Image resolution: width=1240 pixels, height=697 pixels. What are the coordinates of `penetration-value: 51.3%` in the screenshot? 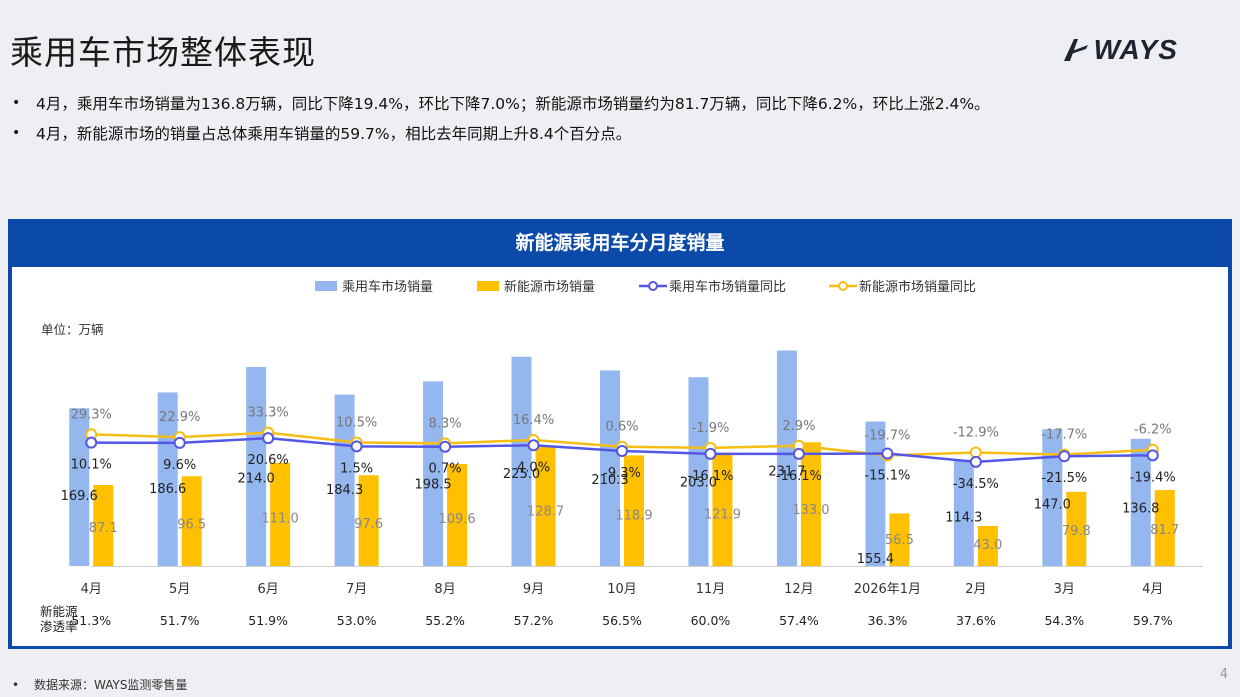 It's located at (91, 620).